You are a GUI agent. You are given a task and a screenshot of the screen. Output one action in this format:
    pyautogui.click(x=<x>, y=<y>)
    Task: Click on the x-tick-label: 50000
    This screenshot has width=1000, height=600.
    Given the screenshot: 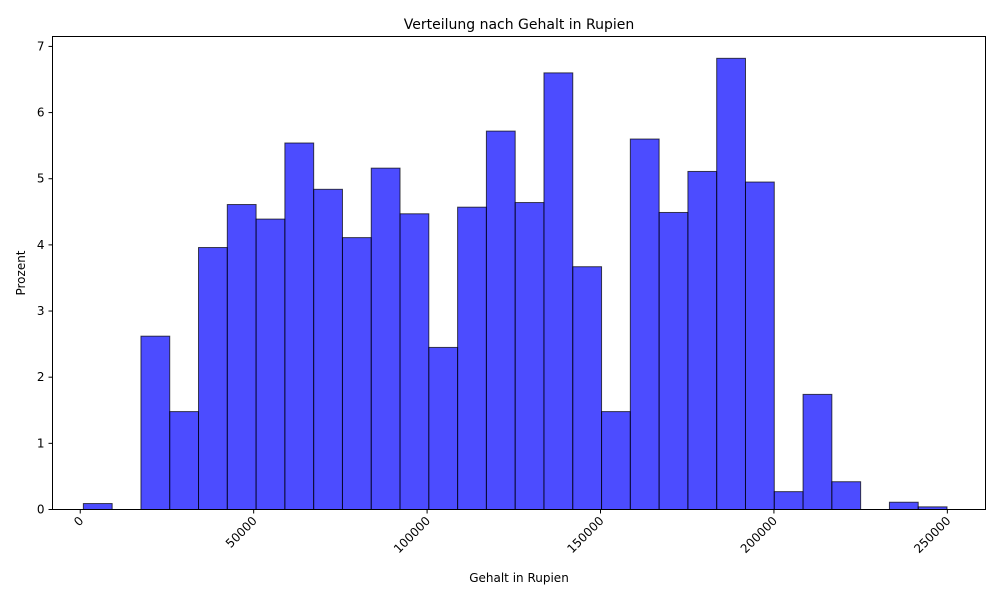 What is the action you would take?
    pyautogui.click(x=241, y=532)
    